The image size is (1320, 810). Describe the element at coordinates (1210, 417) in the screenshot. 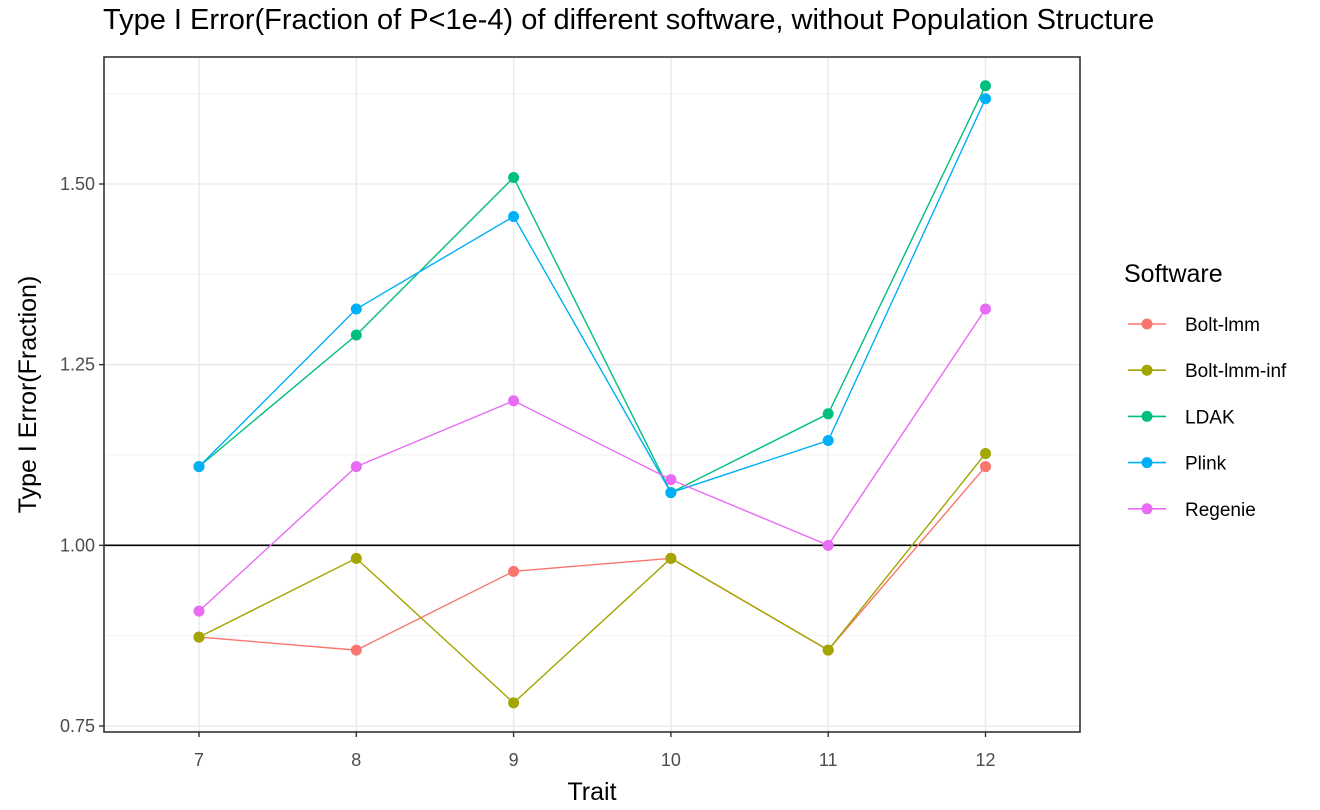

I see `legend-label: LDAK` at that location.